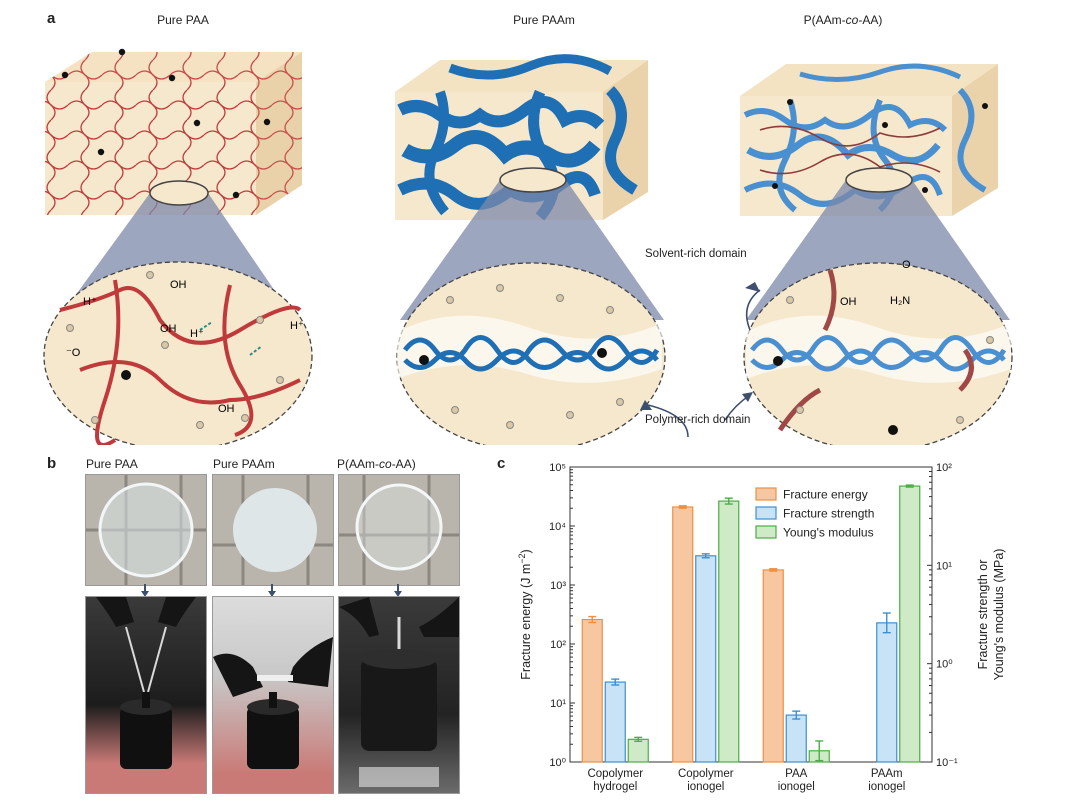  Describe the element at coordinates (698, 420) in the screenshot. I see `polymer-rich-domain-label: Polymer-rich domain` at that location.